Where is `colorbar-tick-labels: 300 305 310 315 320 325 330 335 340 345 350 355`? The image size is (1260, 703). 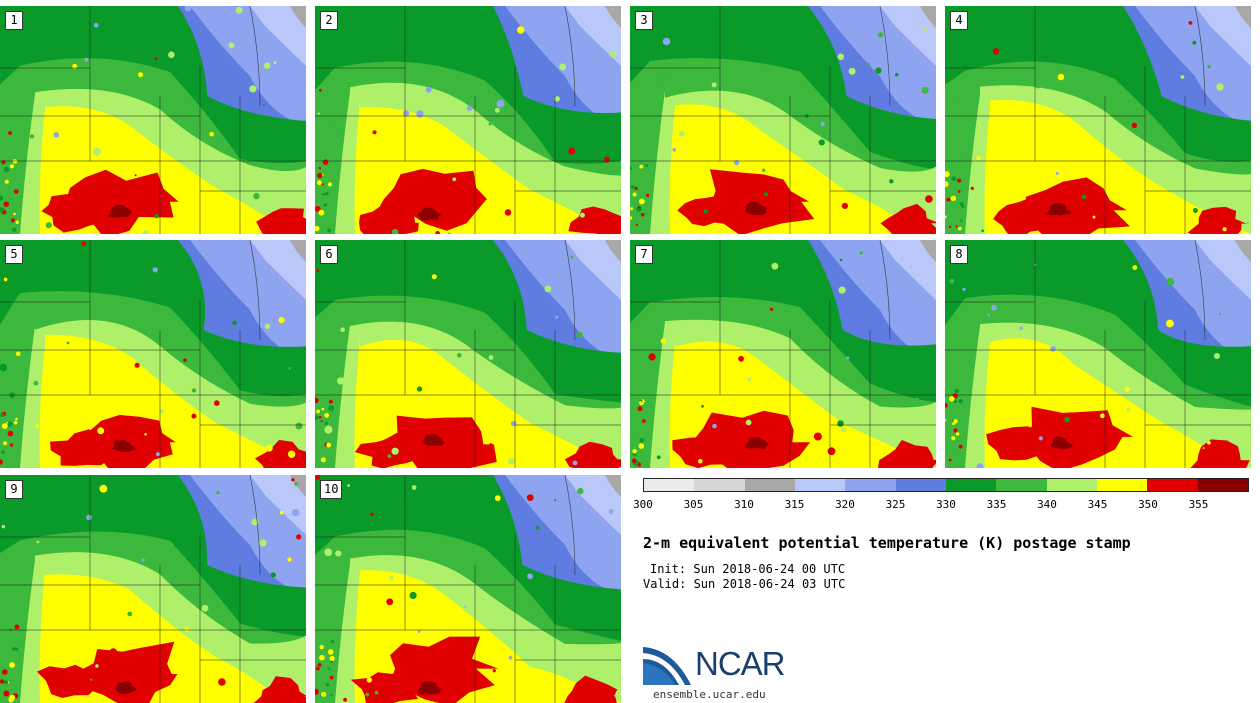
colorbar-tick-labels: 300 305 310 315 320 325 330 335 340 345 350 355 is located at coordinates (946, 505).